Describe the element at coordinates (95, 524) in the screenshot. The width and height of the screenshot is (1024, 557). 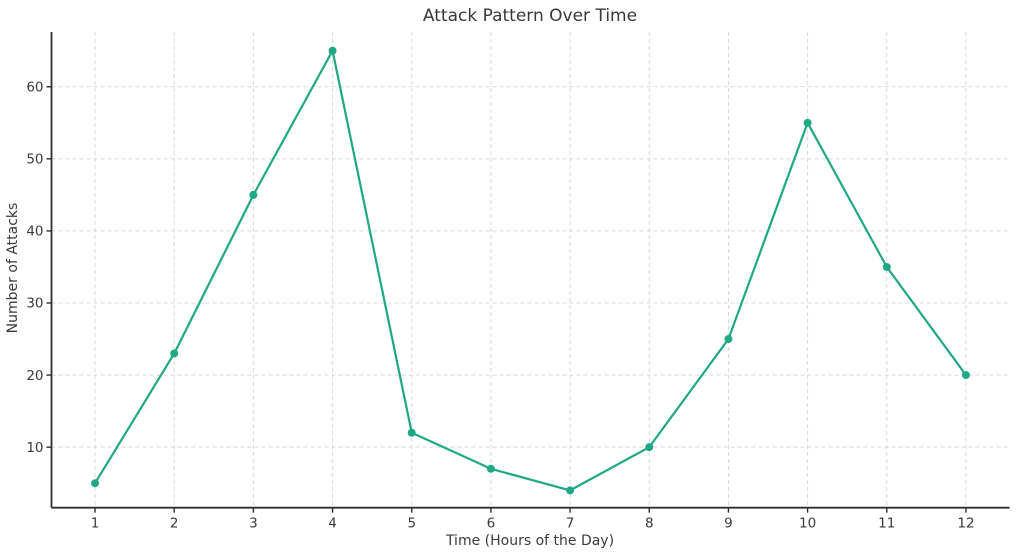
I see `x-tick-label: 1` at that location.